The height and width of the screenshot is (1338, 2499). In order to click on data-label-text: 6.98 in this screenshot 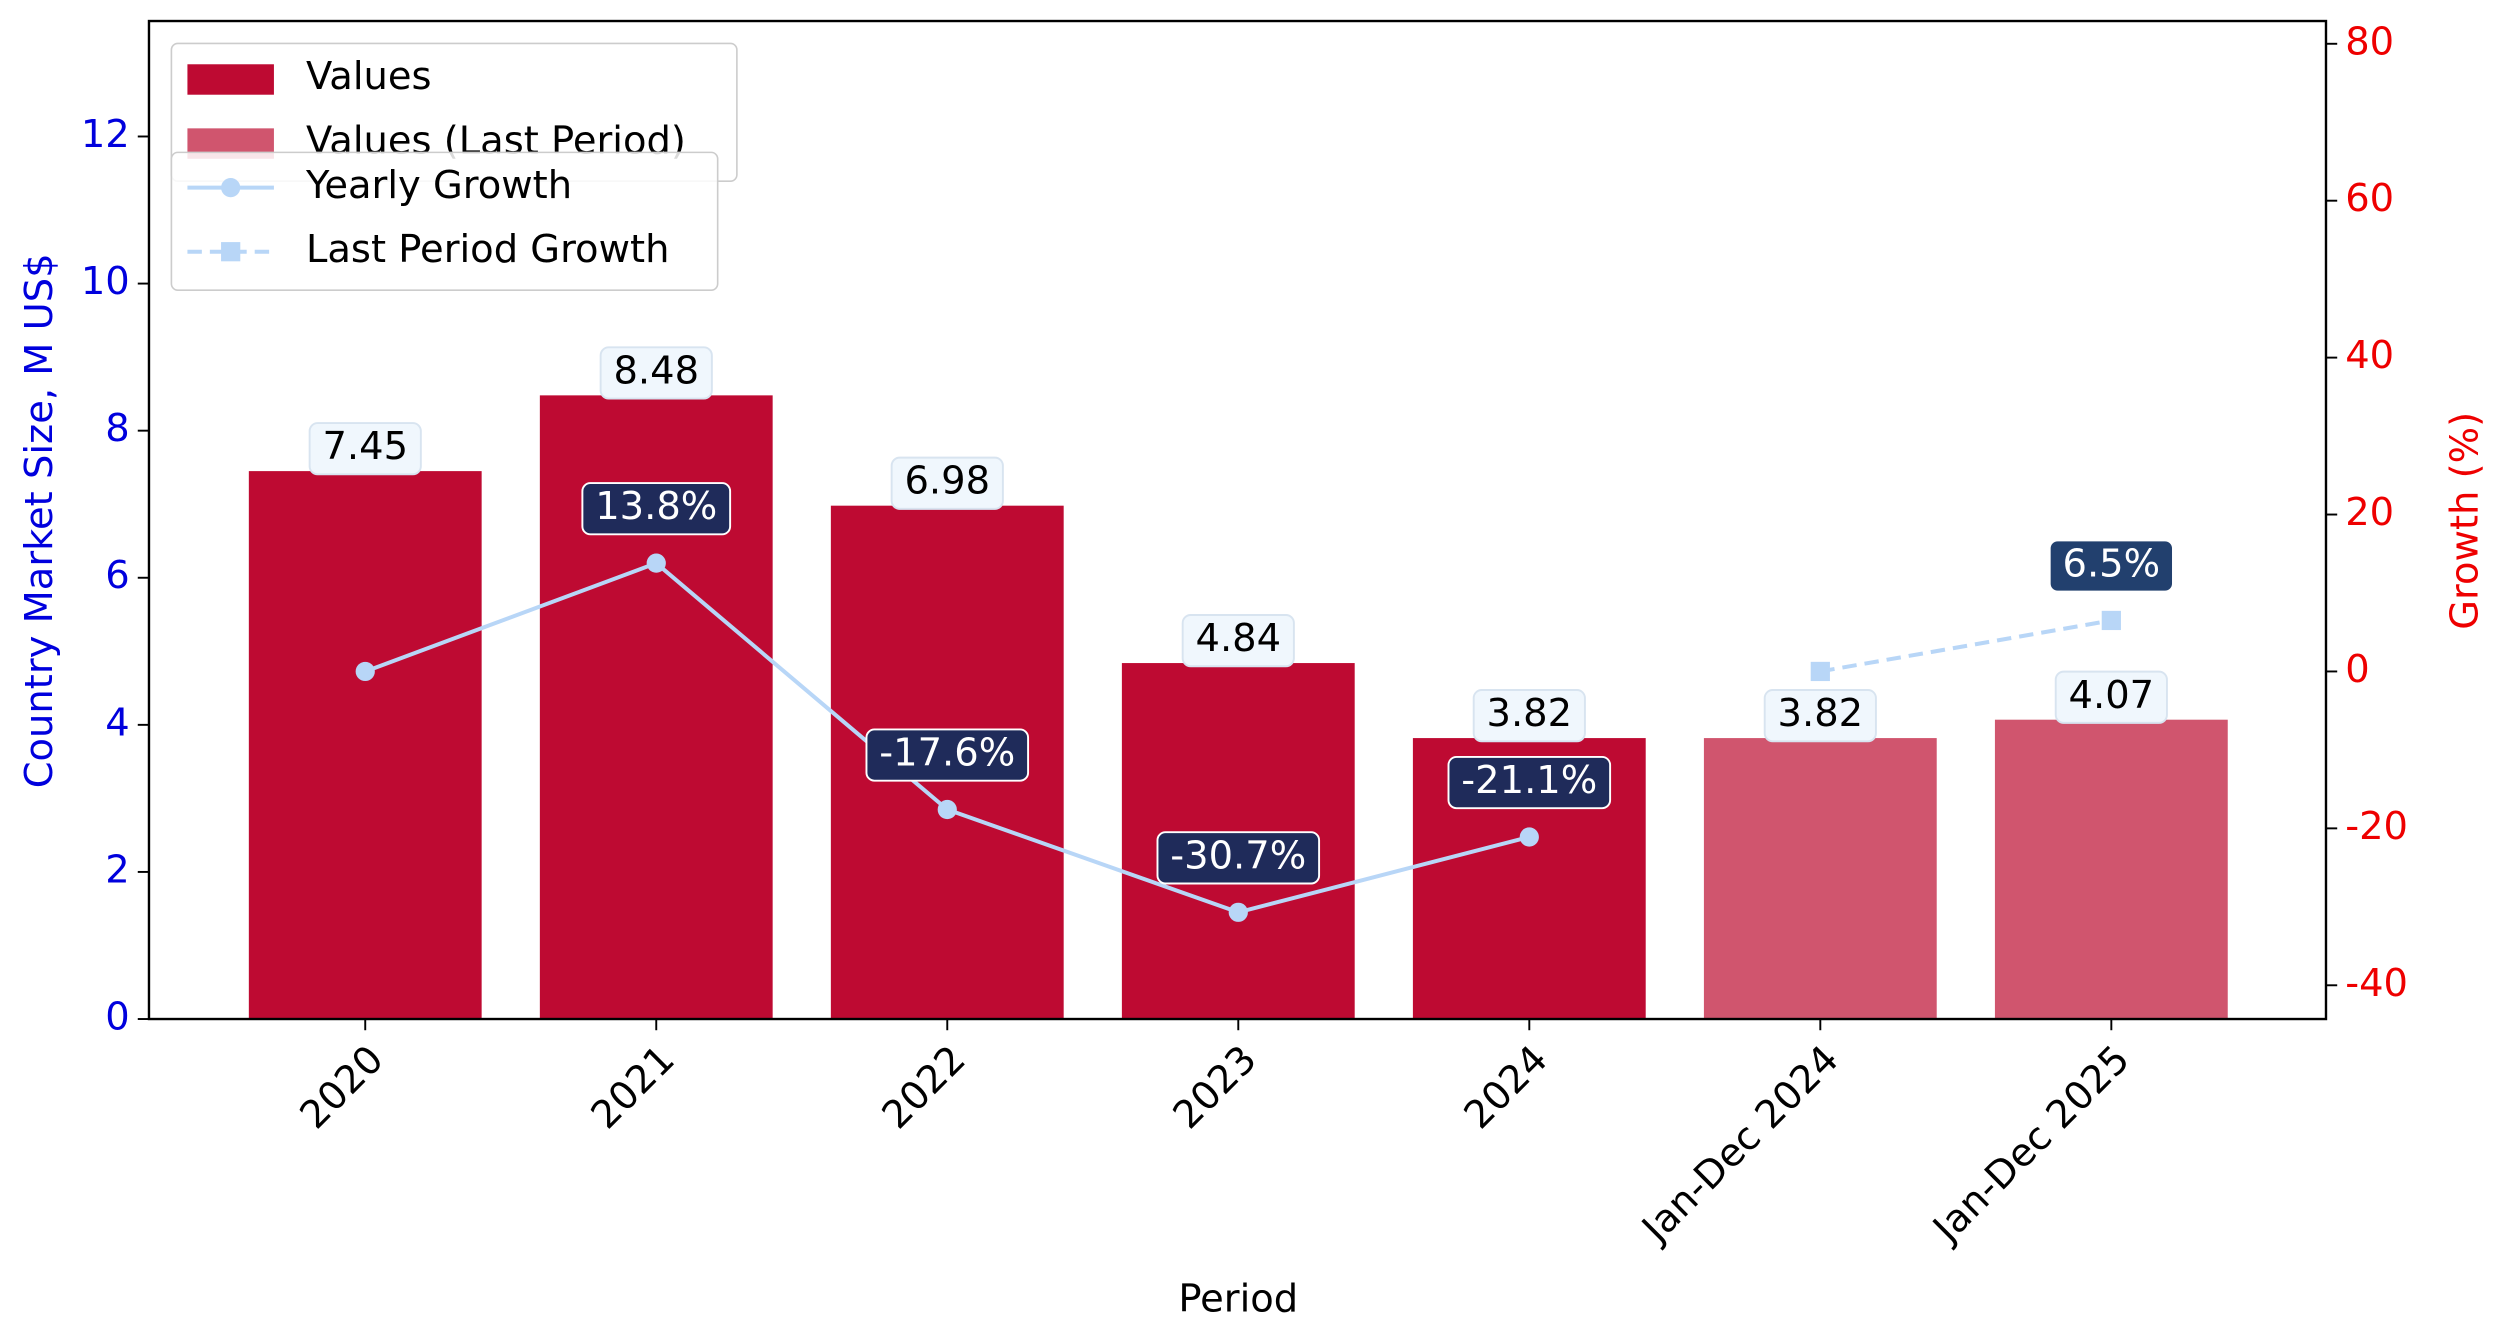, I will do `click(947, 481)`.